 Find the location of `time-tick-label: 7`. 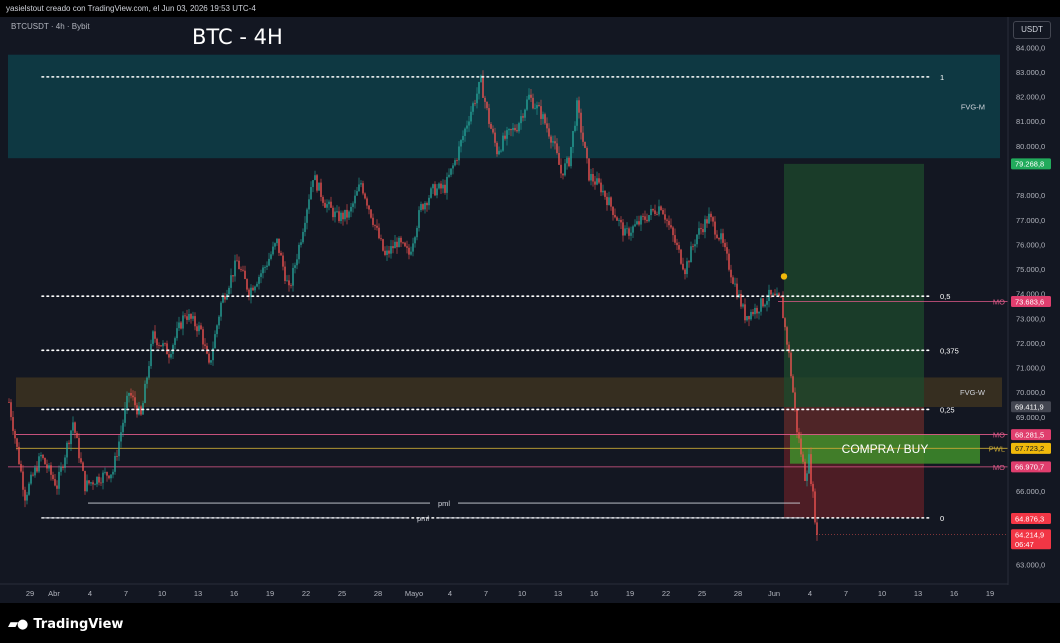

time-tick-label: 7 is located at coordinates (126, 593).